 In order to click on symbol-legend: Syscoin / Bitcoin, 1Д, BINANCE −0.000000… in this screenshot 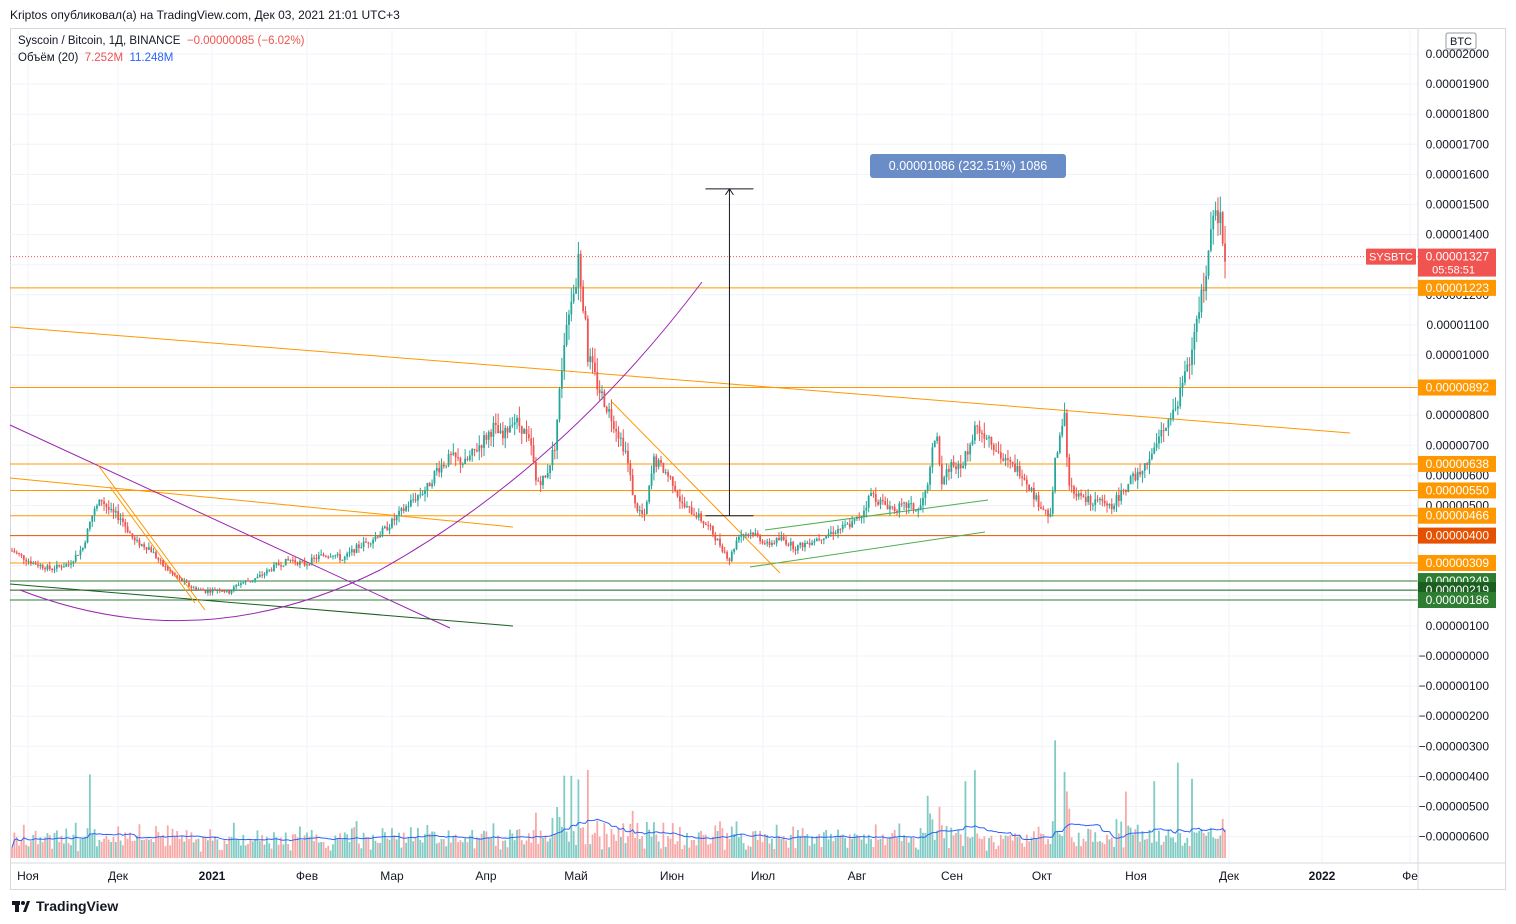, I will do `click(161, 41)`.